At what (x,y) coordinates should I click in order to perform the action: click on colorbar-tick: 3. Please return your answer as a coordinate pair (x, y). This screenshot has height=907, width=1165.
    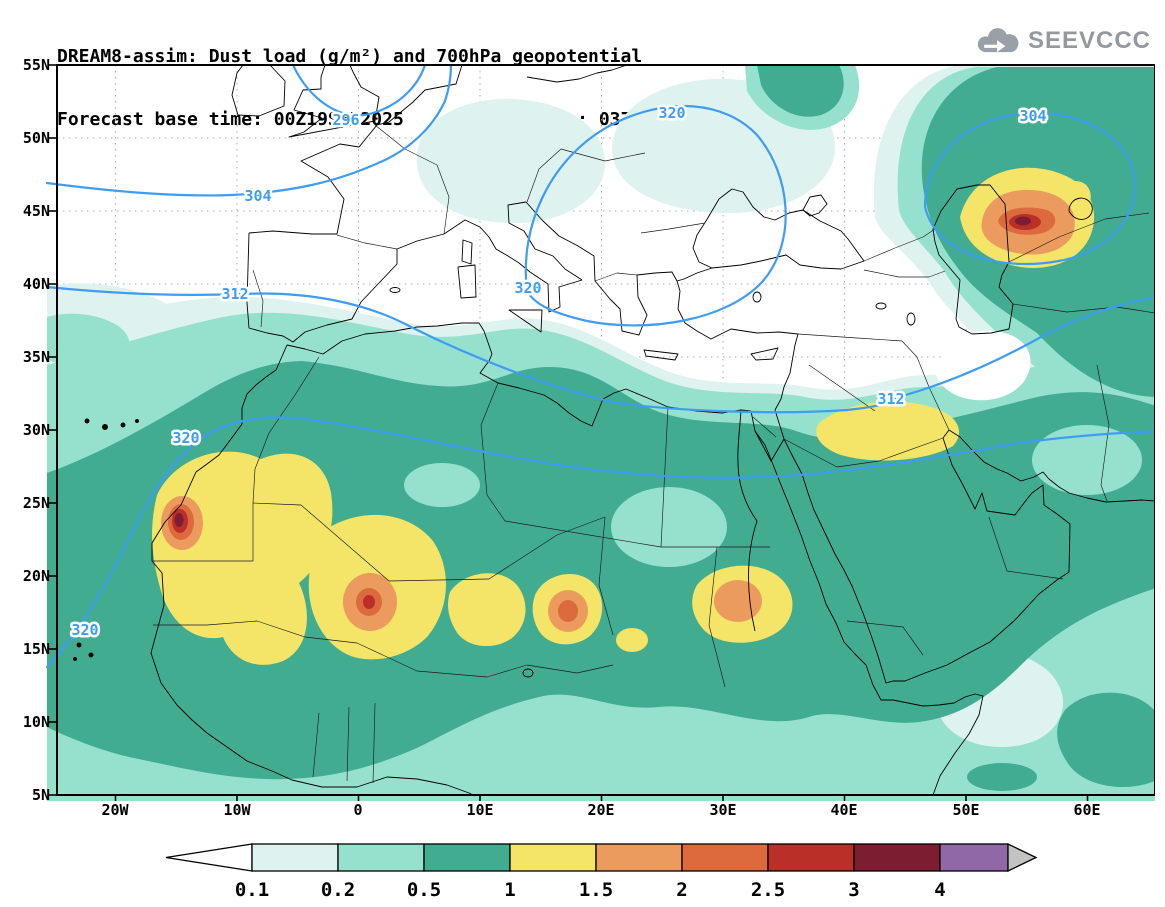
    Looking at the image, I should click on (853, 890).